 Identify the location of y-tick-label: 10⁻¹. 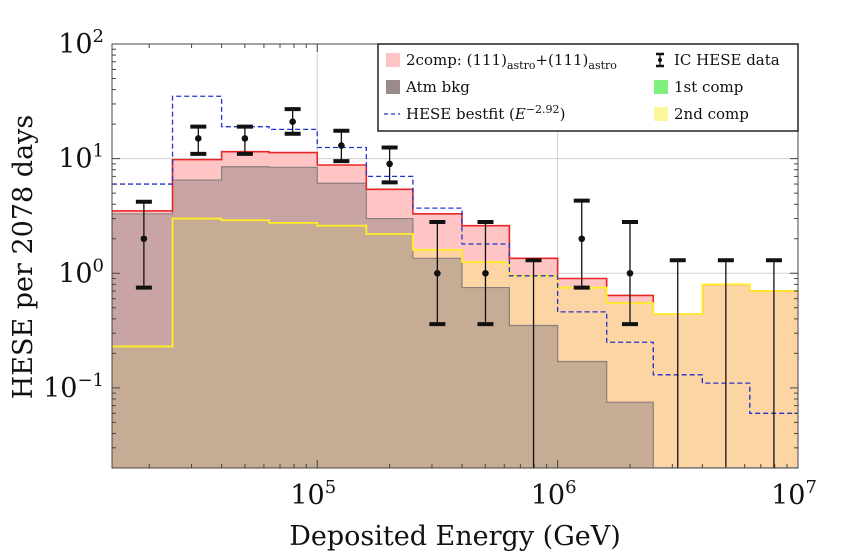
(73, 387).